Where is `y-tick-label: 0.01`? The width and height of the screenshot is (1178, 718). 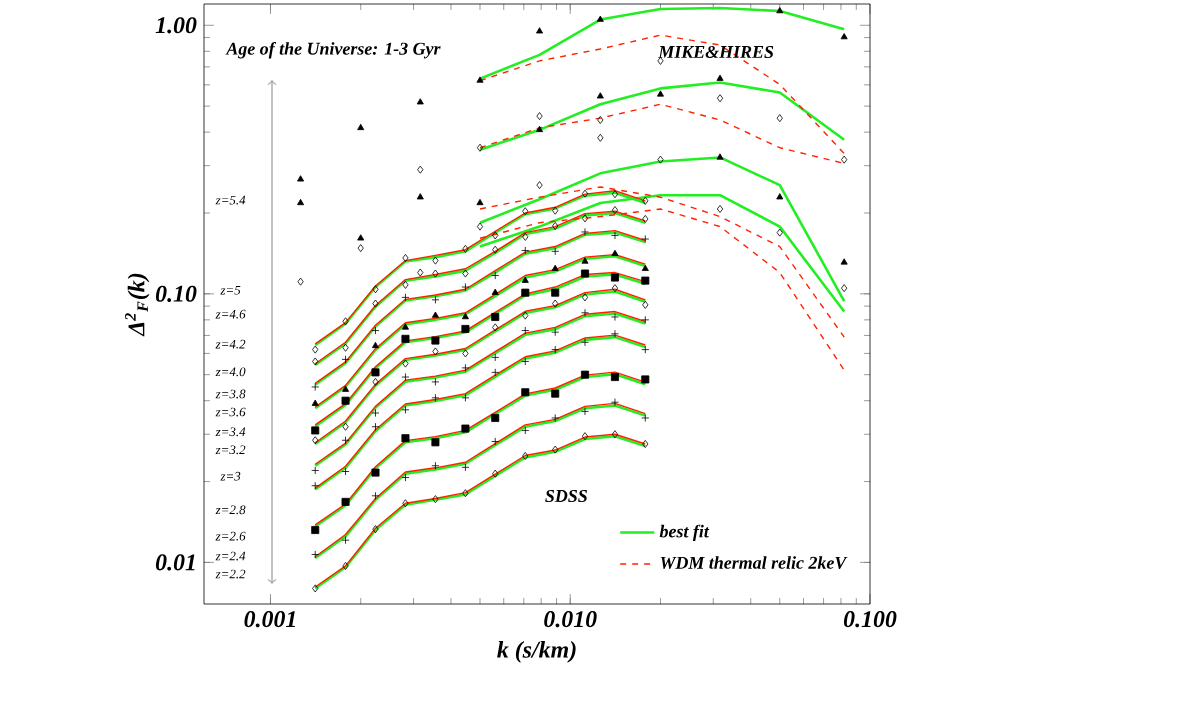
y-tick-label: 0.01 is located at coordinates (175, 562).